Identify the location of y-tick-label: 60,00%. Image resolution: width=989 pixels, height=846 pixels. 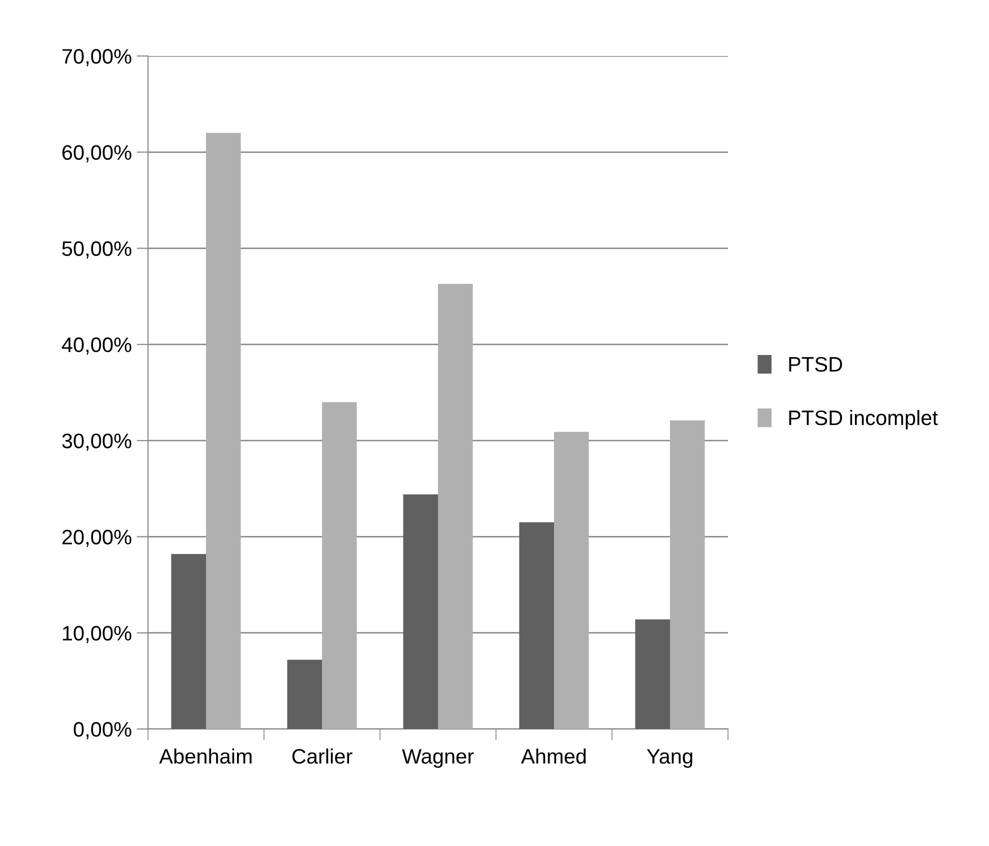
(97, 153).